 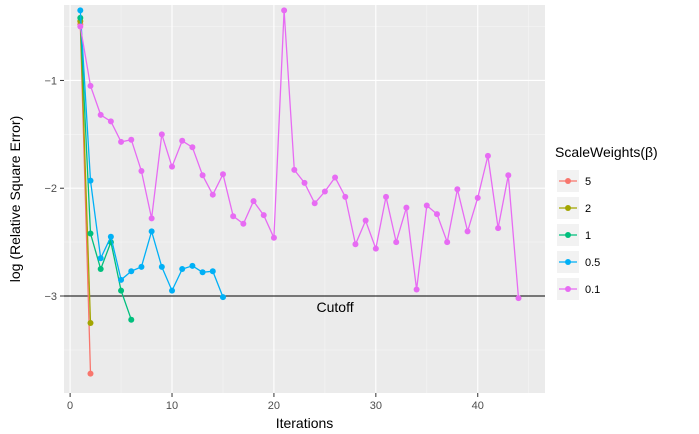 What do you see at coordinates (574, 208) in the screenshot?
I see `legend-item-2: 2` at bounding box center [574, 208].